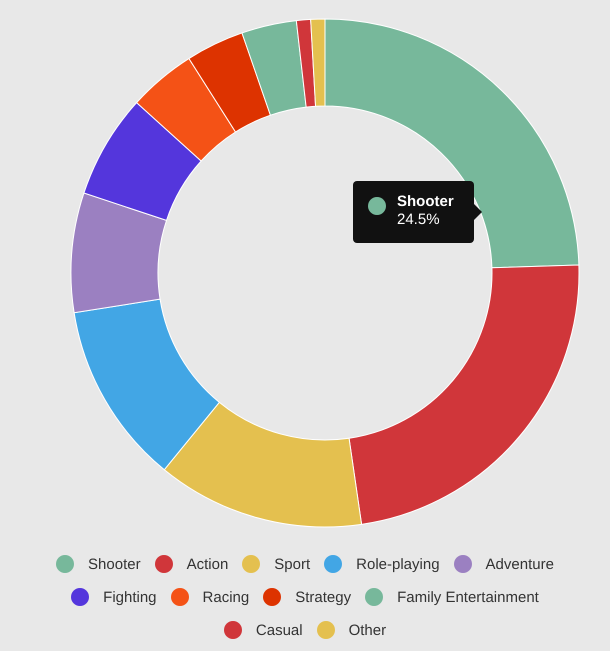 This screenshot has height=651, width=610. I want to click on legend-label: Family Entertainment, so click(468, 597).